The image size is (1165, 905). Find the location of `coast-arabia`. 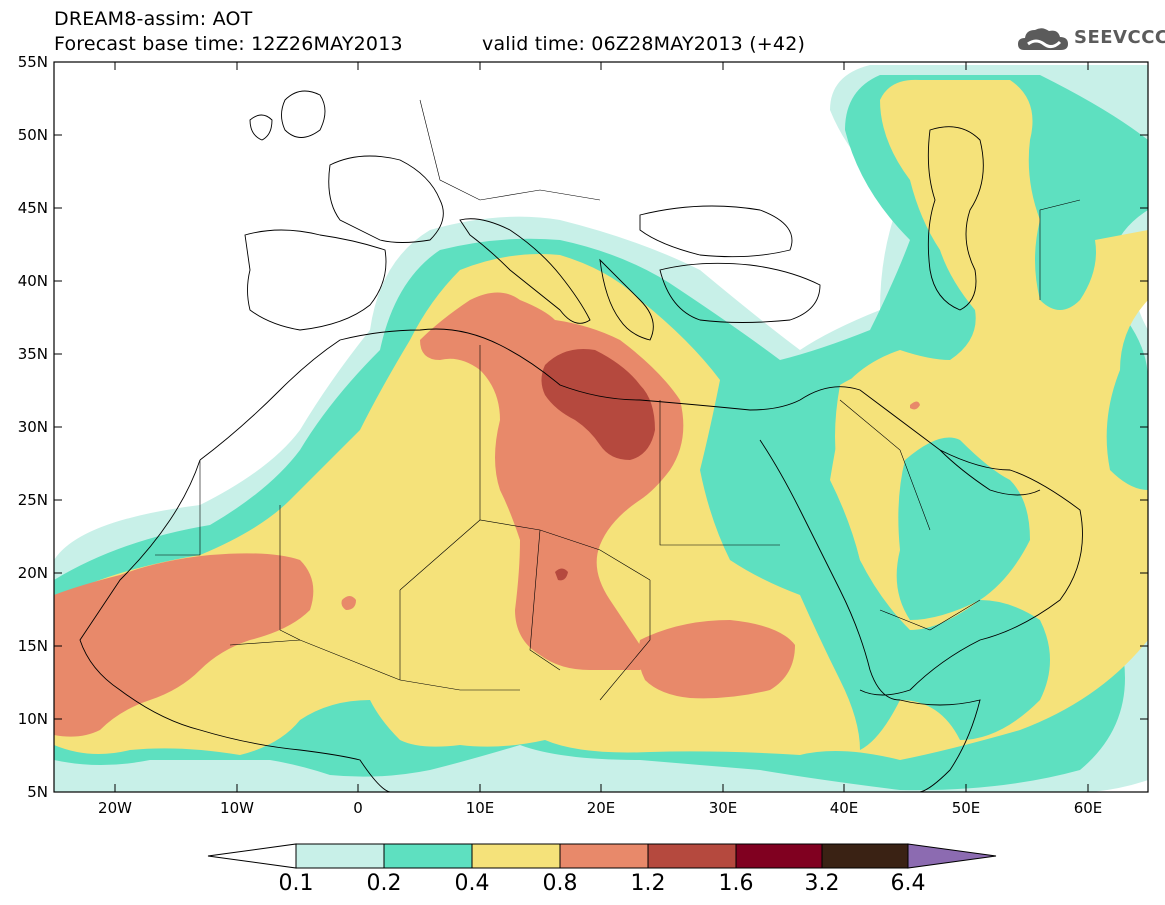

coast-arabia is located at coordinates (941, 541).